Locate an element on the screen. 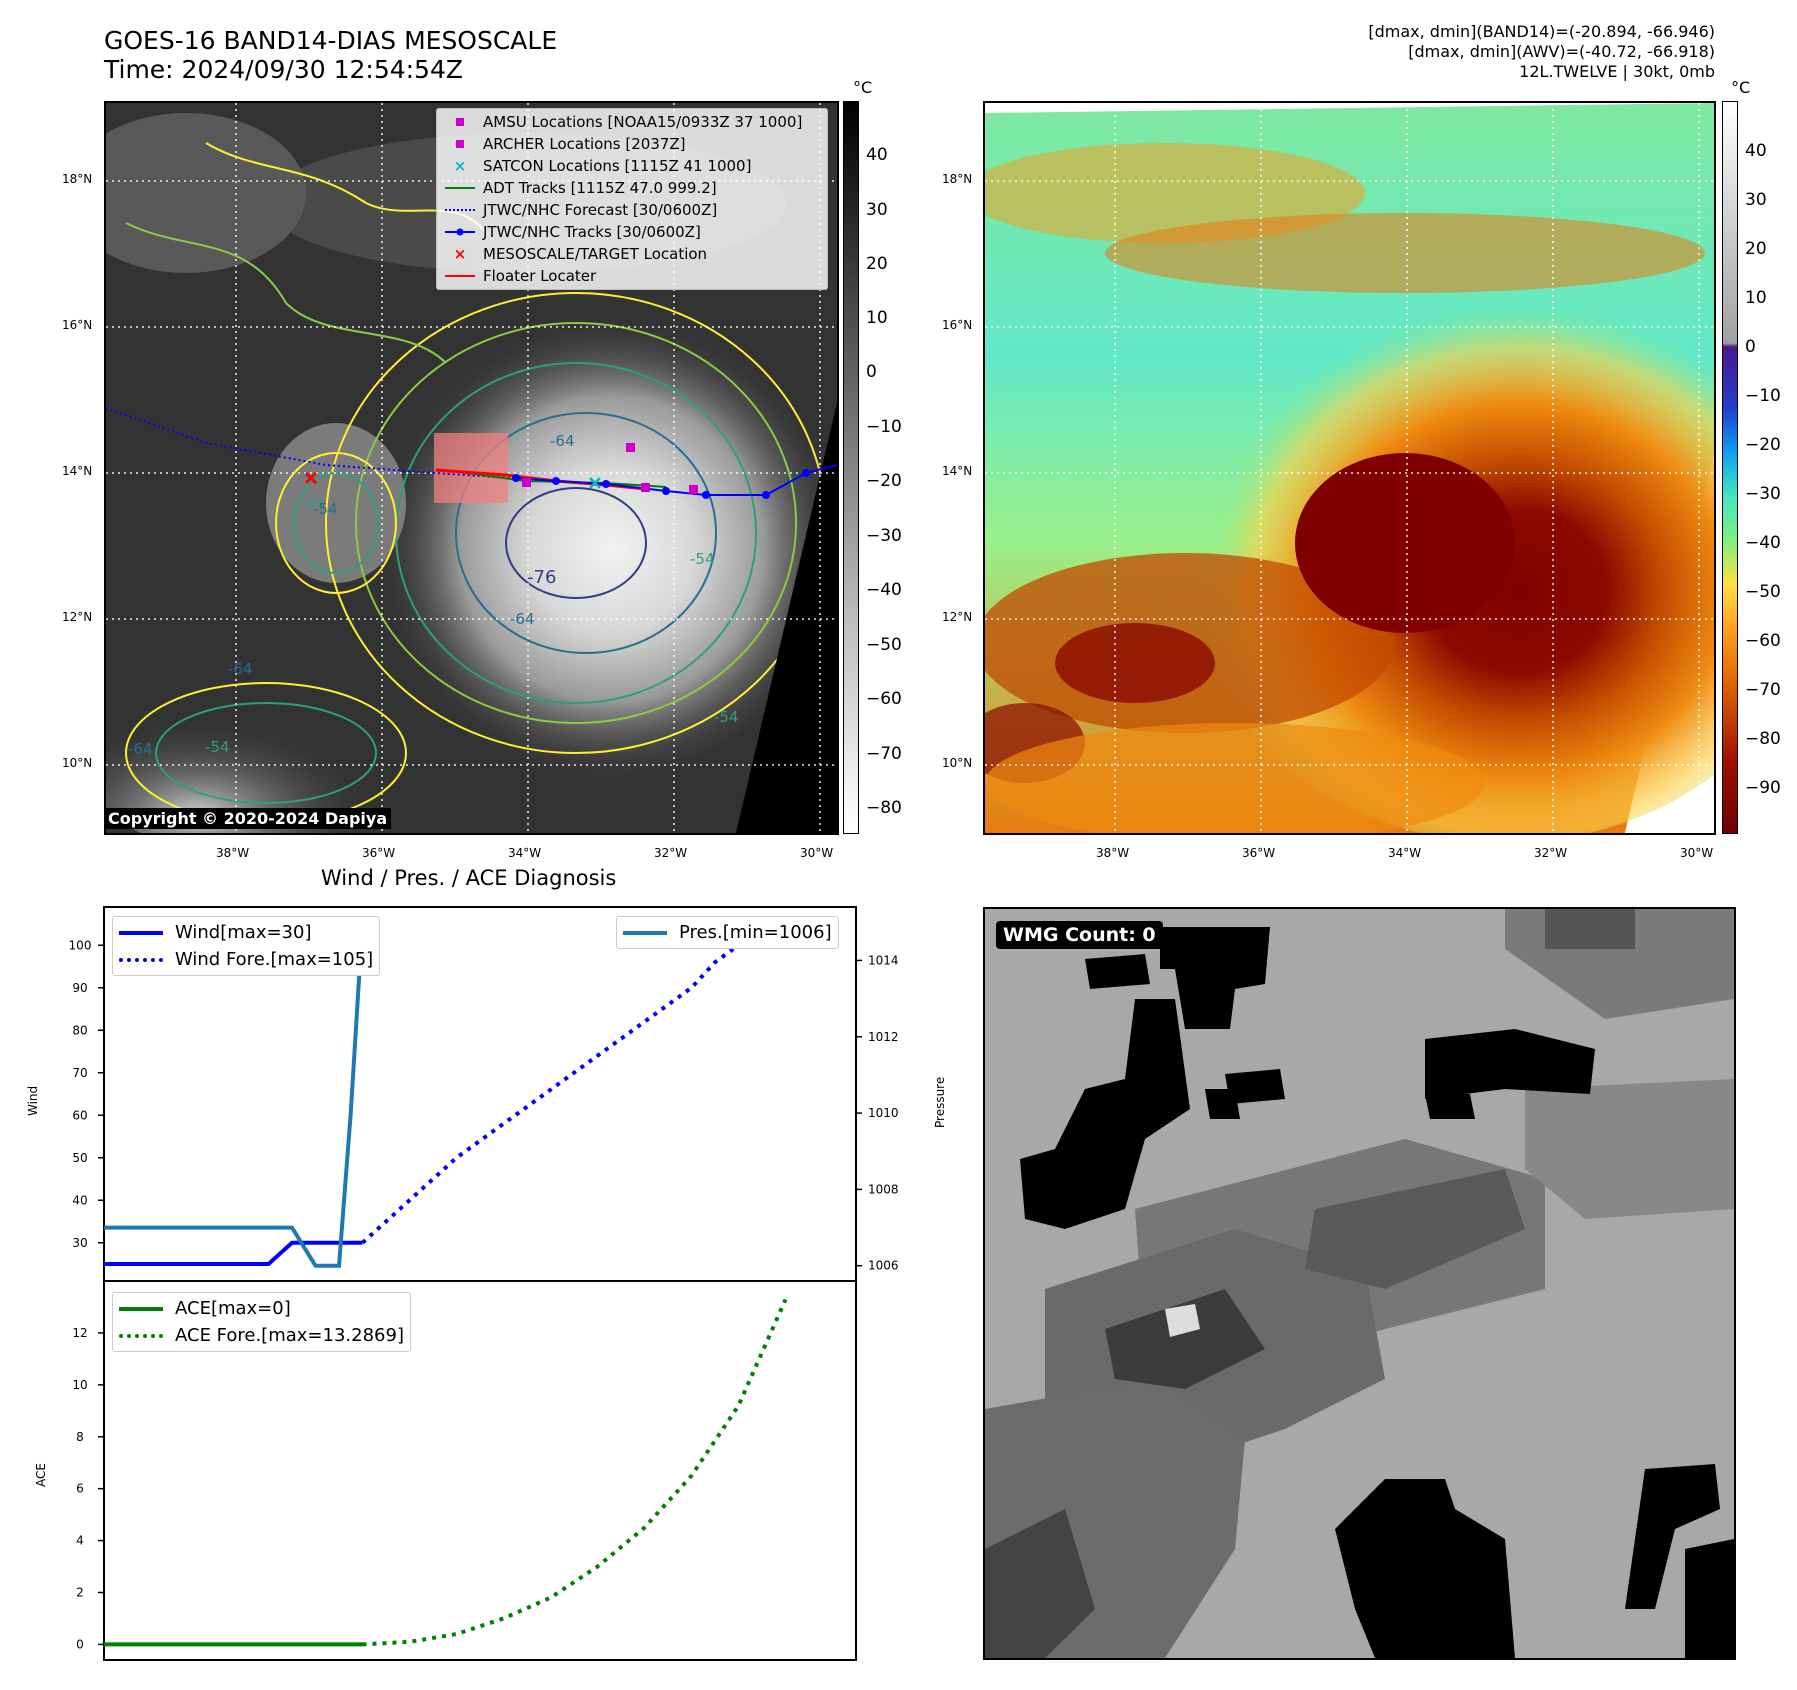 The image size is (1797, 1690). ace-ytick-label: 12 is located at coordinates (79, 1333).